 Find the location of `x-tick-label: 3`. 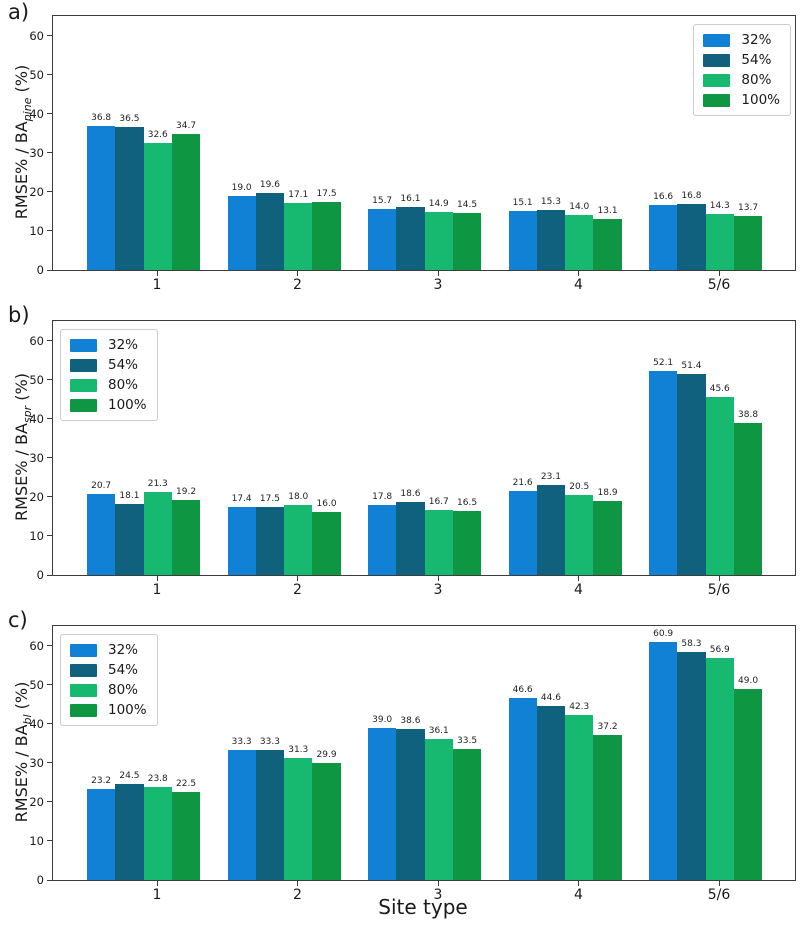

x-tick-label: 3 is located at coordinates (438, 590).